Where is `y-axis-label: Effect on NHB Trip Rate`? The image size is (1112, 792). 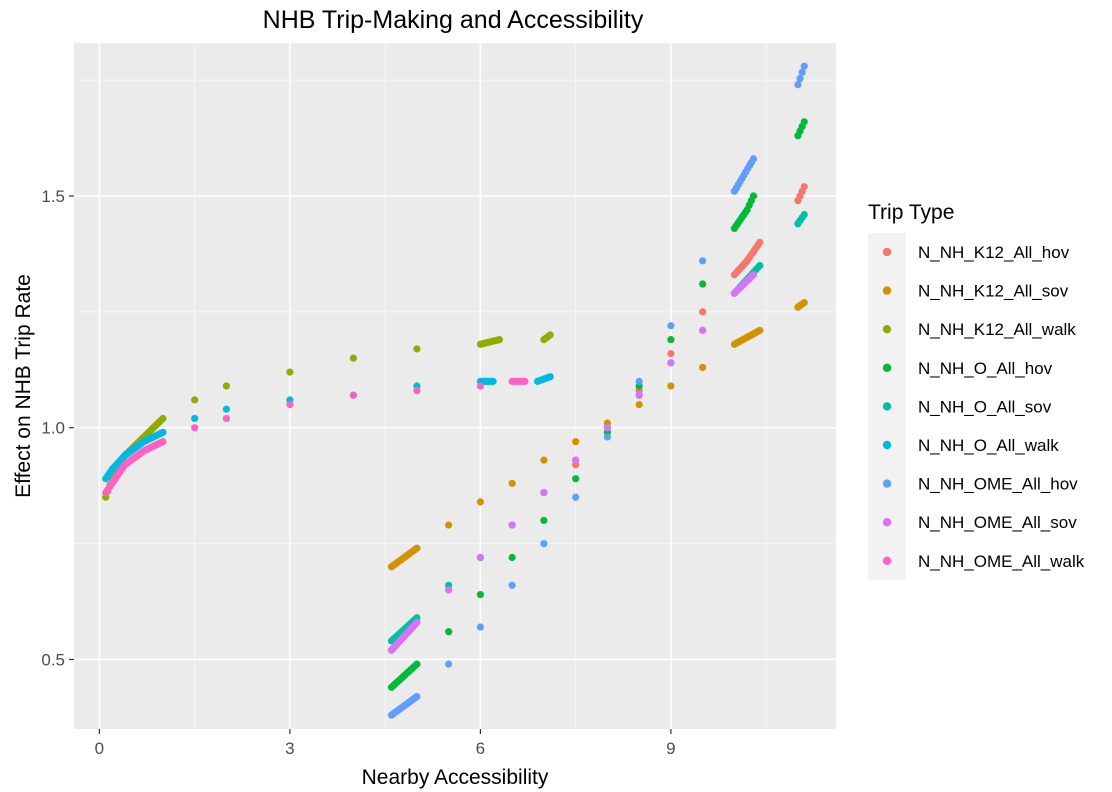
y-axis-label: Effect on NHB Trip Rate is located at coordinates (23, 386).